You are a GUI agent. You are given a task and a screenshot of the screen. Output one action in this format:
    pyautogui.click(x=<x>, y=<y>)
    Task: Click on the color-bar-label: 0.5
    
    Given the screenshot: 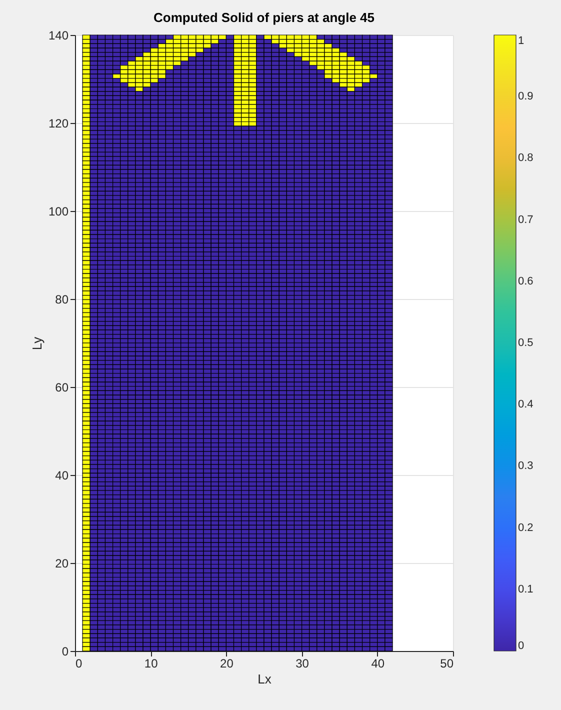 What is the action you would take?
    pyautogui.click(x=526, y=343)
    